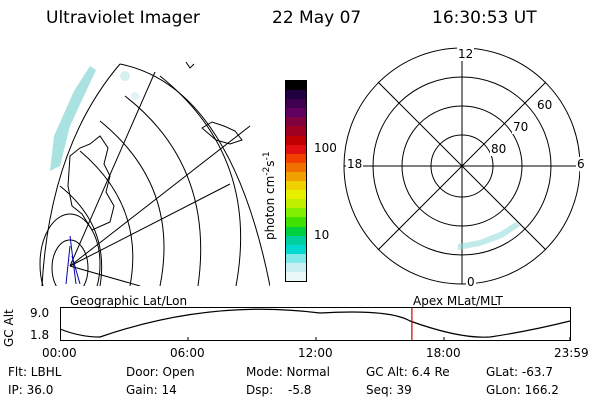  Describe the element at coordinates (73, 118) in the screenshot. I see `aurora-oval` at that location.